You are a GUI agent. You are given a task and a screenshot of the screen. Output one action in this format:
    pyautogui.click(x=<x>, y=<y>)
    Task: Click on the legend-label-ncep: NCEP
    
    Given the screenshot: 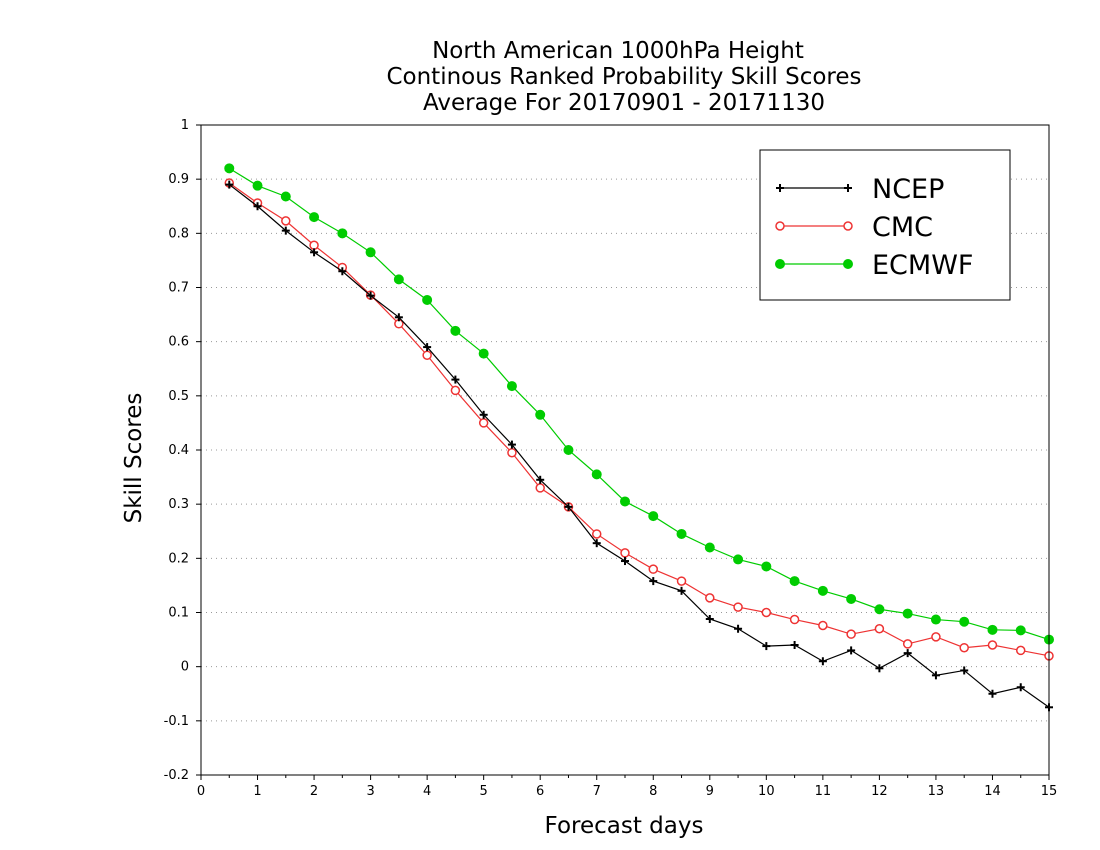 What is the action you would take?
    pyautogui.click(x=908, y=189)
    